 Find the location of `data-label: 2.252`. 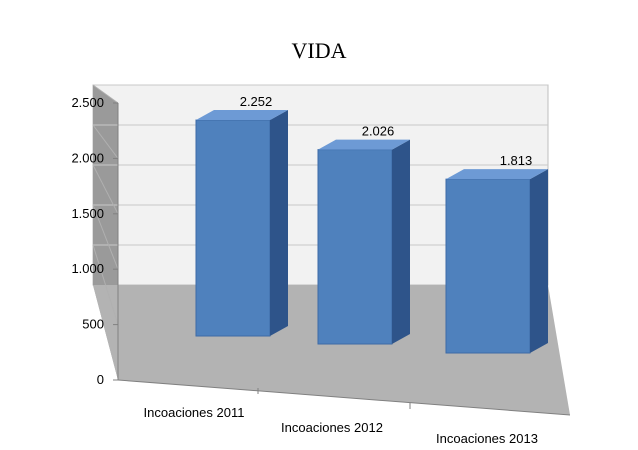

data-label: 2.252 is located at coordinates (256, 101).